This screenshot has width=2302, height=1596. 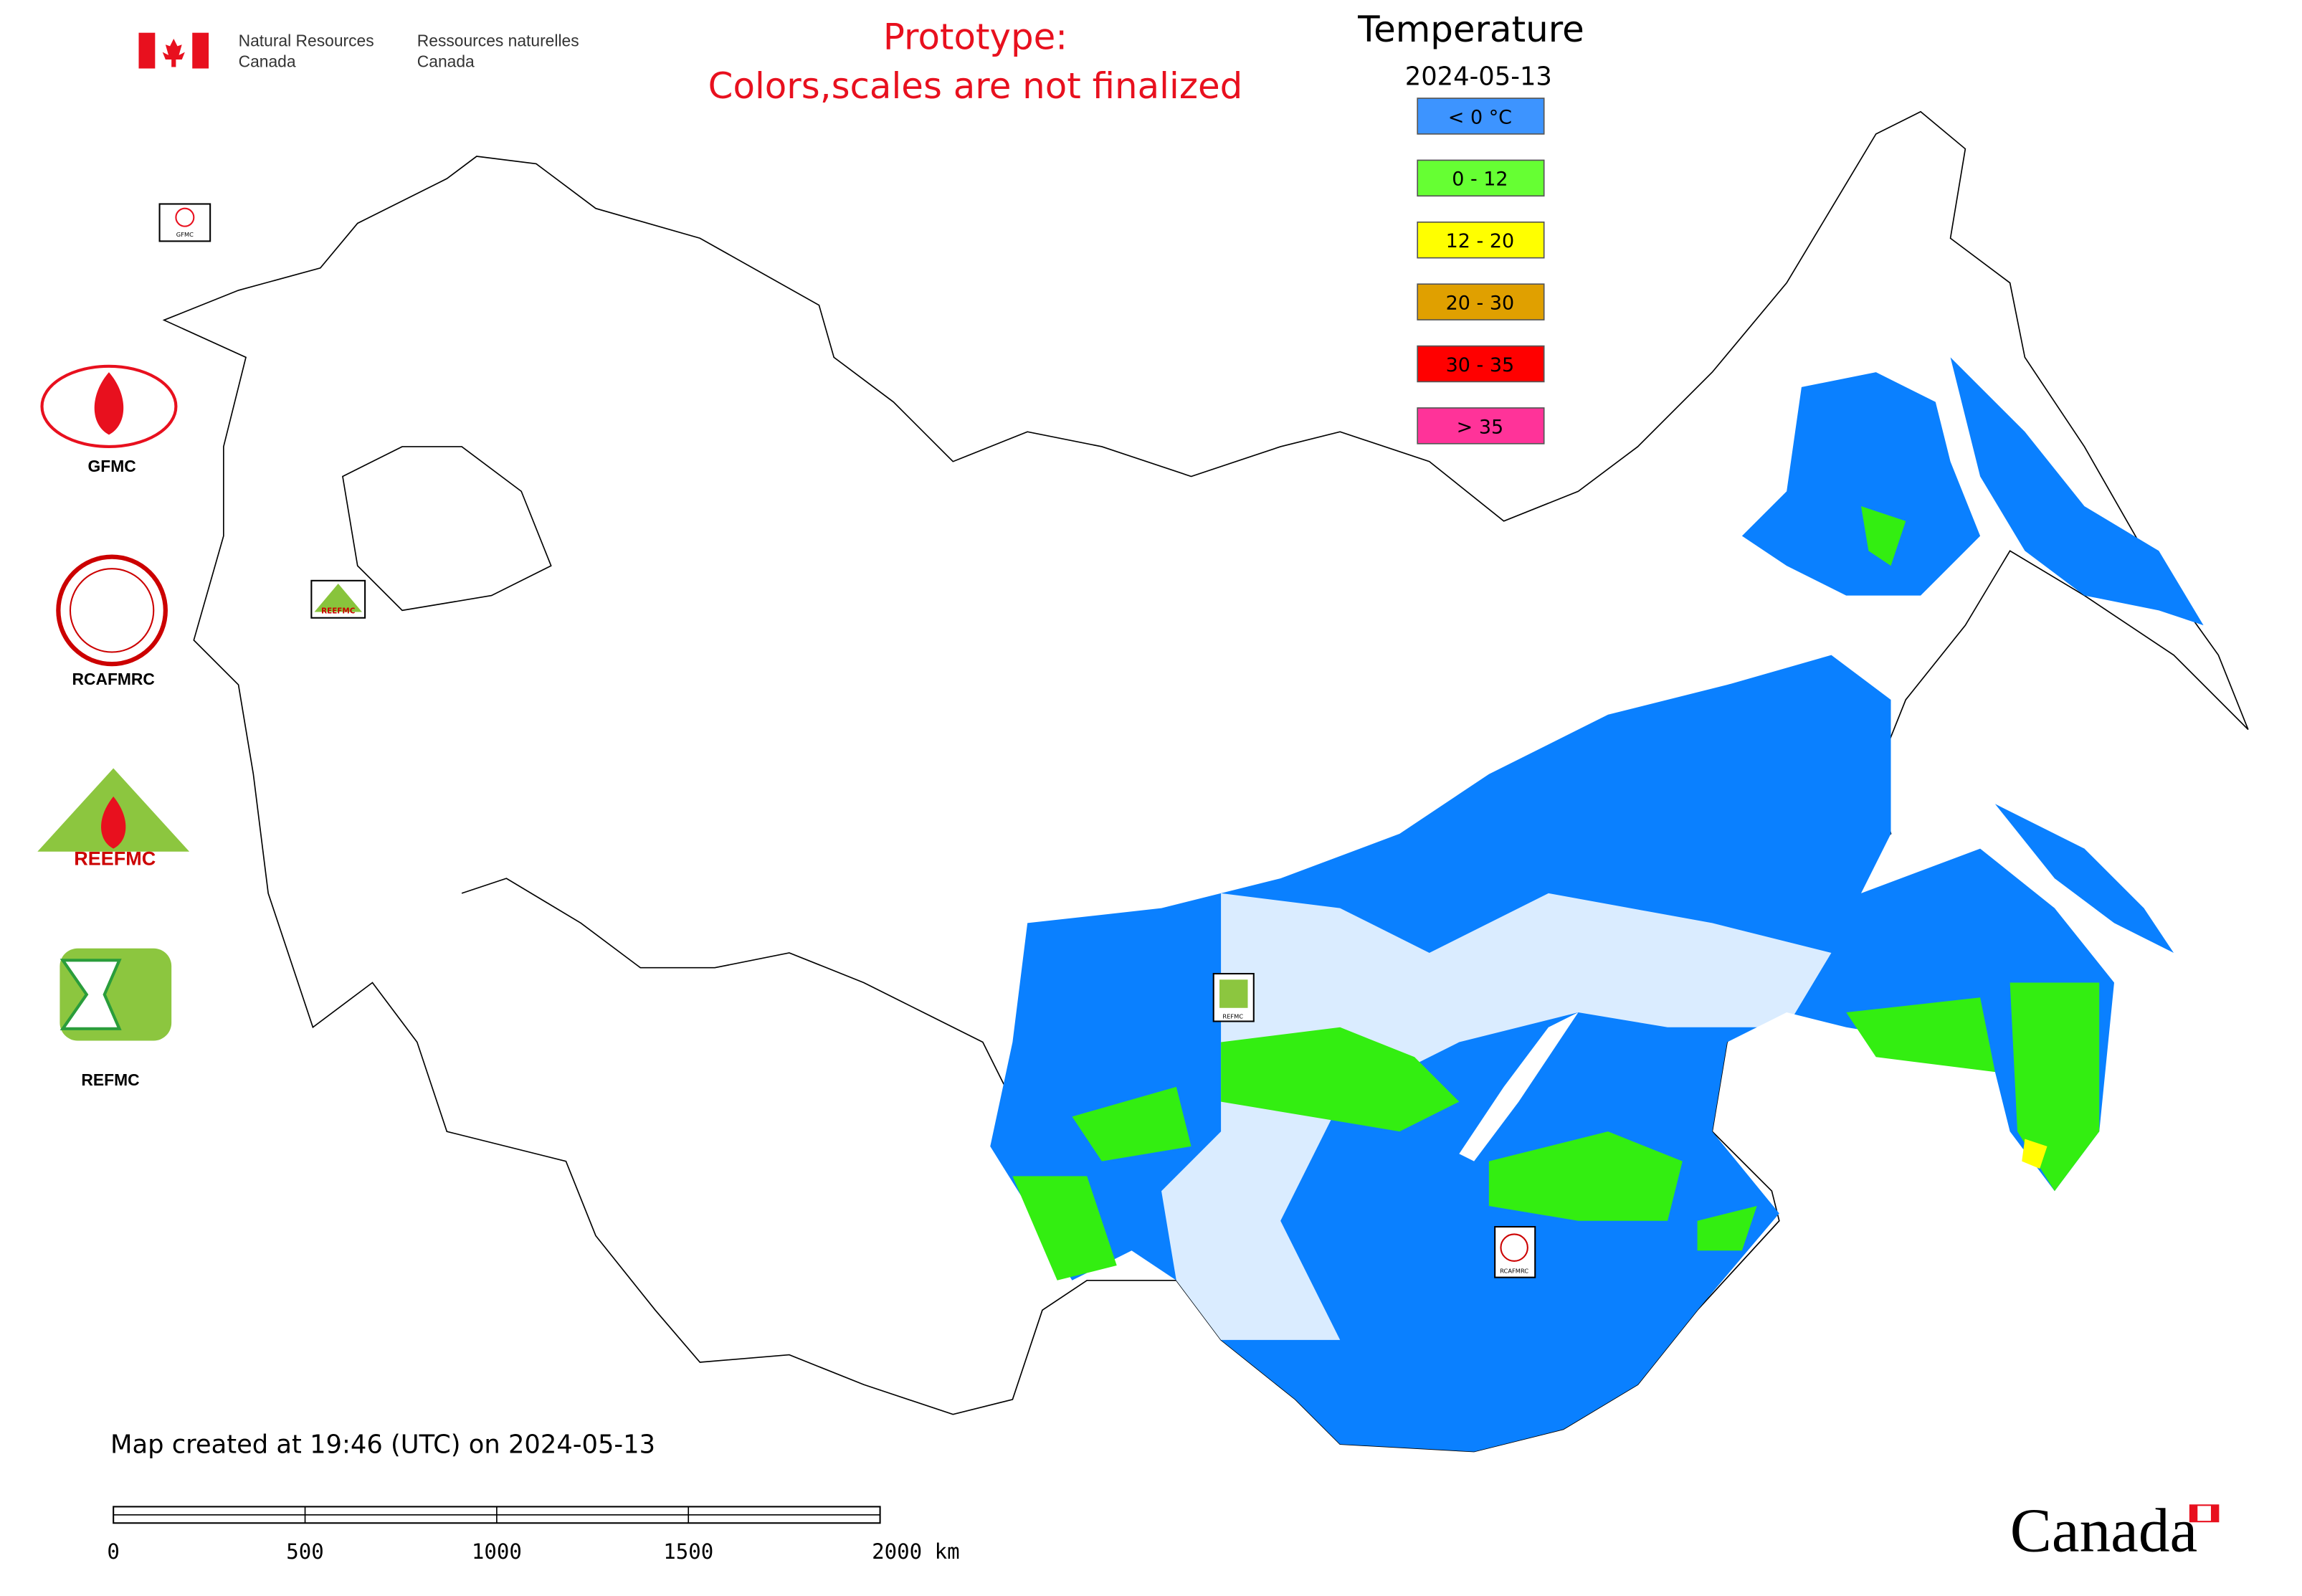 What do you see at coordinates (113, 726) in the screenshot?
I see `logos: GFMC RCAFMRC REEFMC REFMC` at bounding box center [113, 726].